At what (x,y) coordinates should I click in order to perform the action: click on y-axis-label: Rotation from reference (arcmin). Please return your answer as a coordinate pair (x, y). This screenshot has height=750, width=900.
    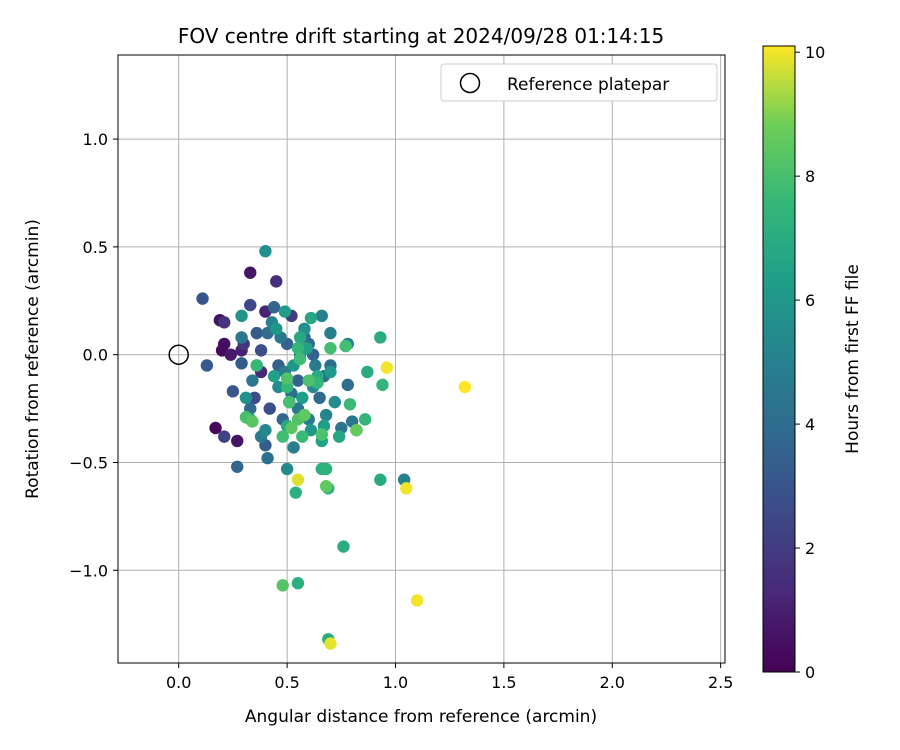
    Looking at the image, I should click on (33, 359).